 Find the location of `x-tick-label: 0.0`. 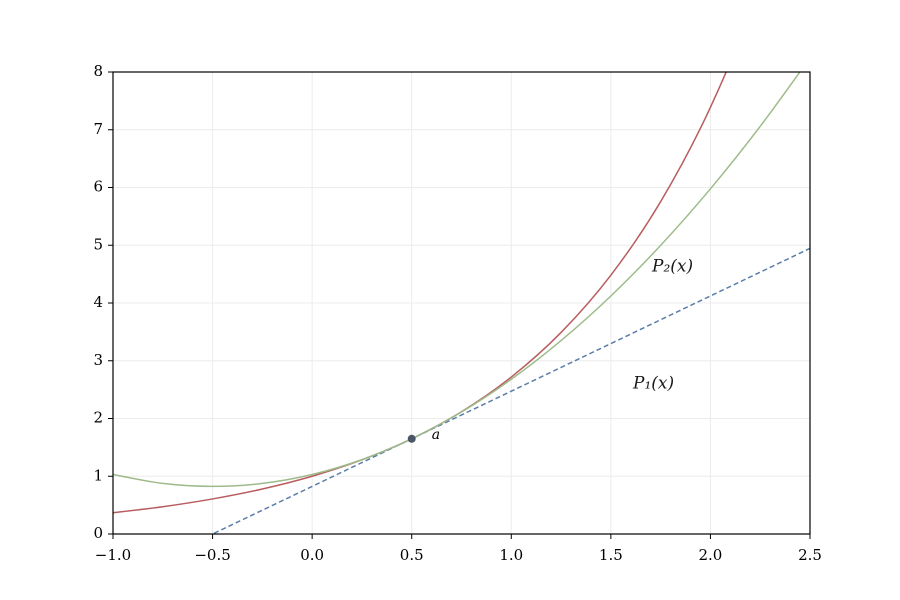

x-tick-label: 0.0 is located at coordinates (312, 555).